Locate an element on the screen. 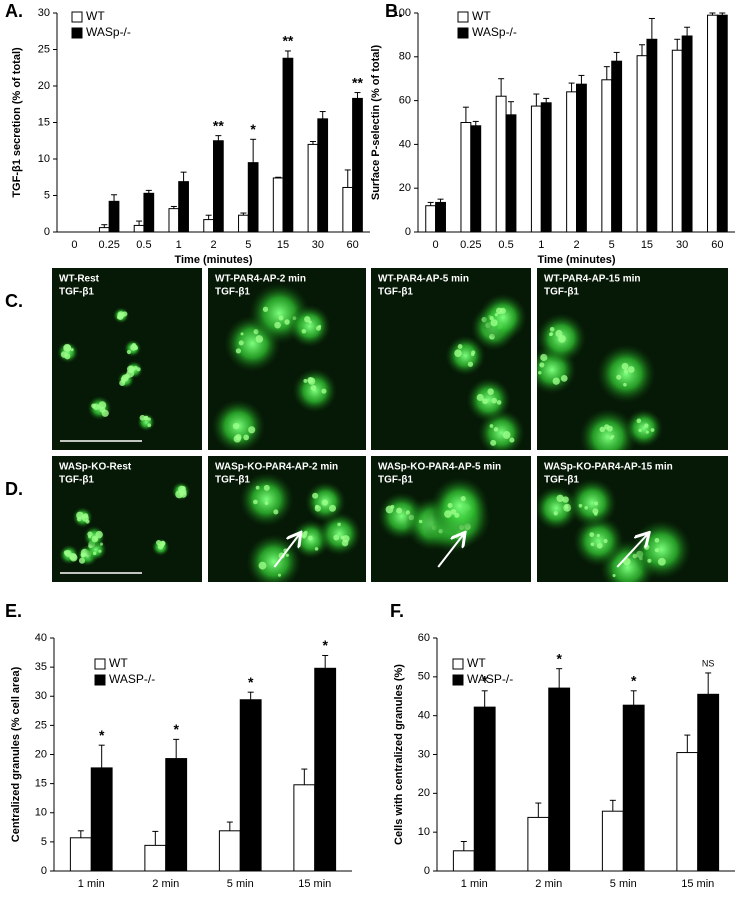 This screenshot has width=745, height=898. image-title: WT-Rest is located at coordinates (79, 279).